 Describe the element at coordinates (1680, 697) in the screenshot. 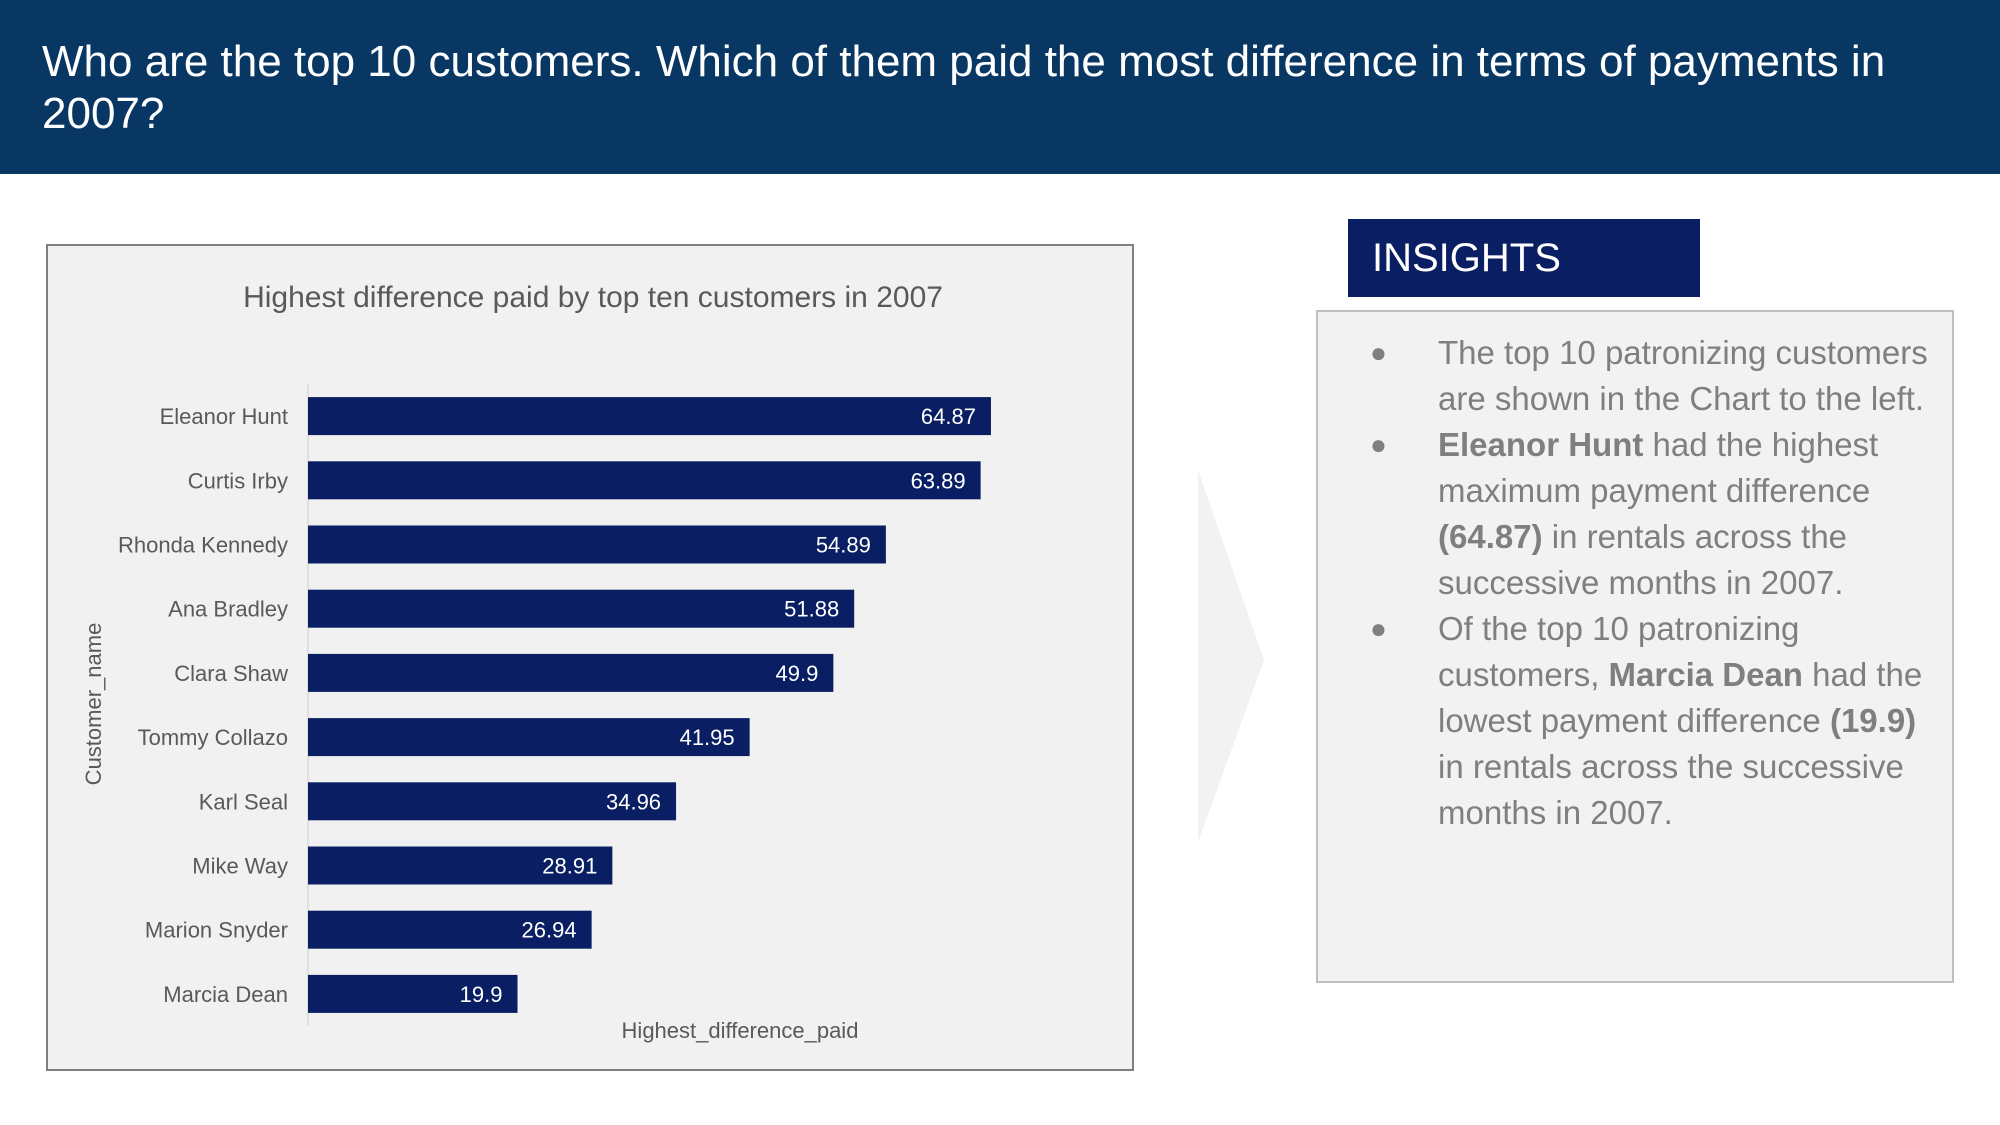

I see `insight-text: had the lowest payment difference` at that location.